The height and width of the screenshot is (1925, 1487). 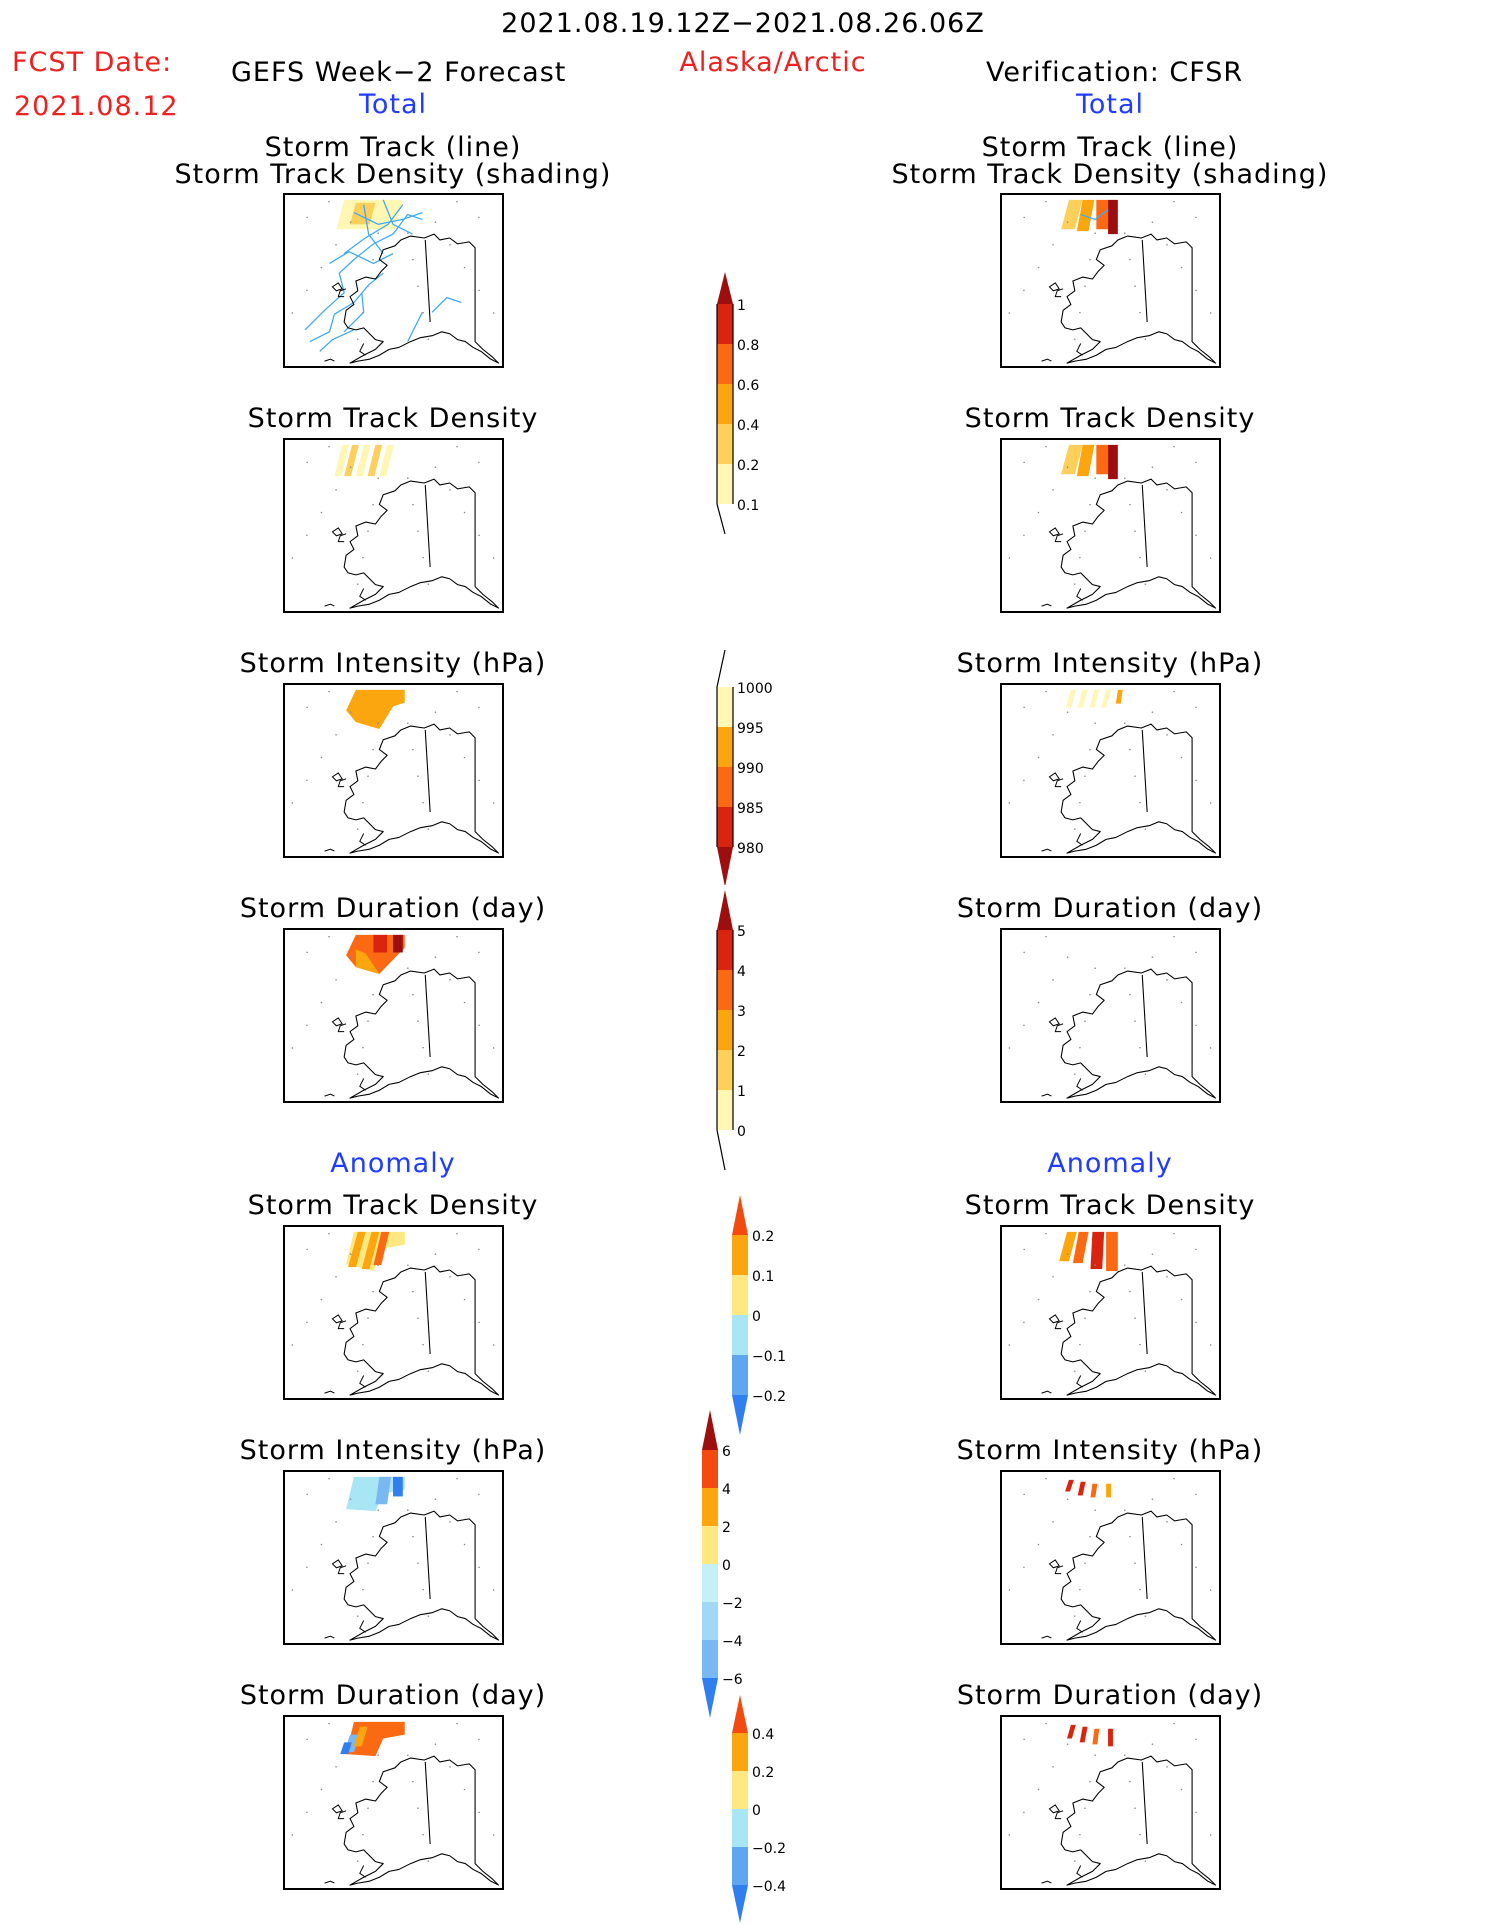 What do you see at coordinates (763, 1773) in the screenshot?
I see `cbar-dua-2: 0.2` at bounding box center [763, 1773].